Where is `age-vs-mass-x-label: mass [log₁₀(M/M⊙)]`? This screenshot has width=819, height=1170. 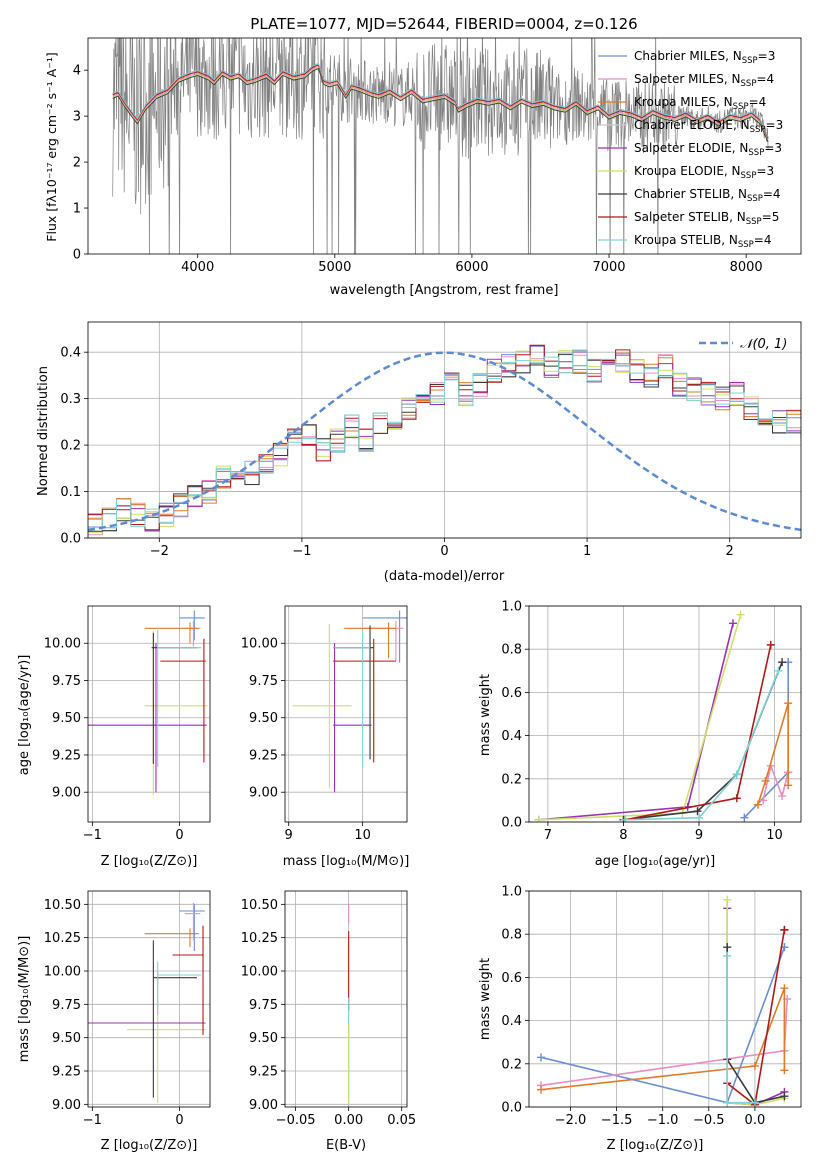
age-vs-mass-x-label: mass [log₁₀(M/M⊙)] is located at coordinates (346, 861).